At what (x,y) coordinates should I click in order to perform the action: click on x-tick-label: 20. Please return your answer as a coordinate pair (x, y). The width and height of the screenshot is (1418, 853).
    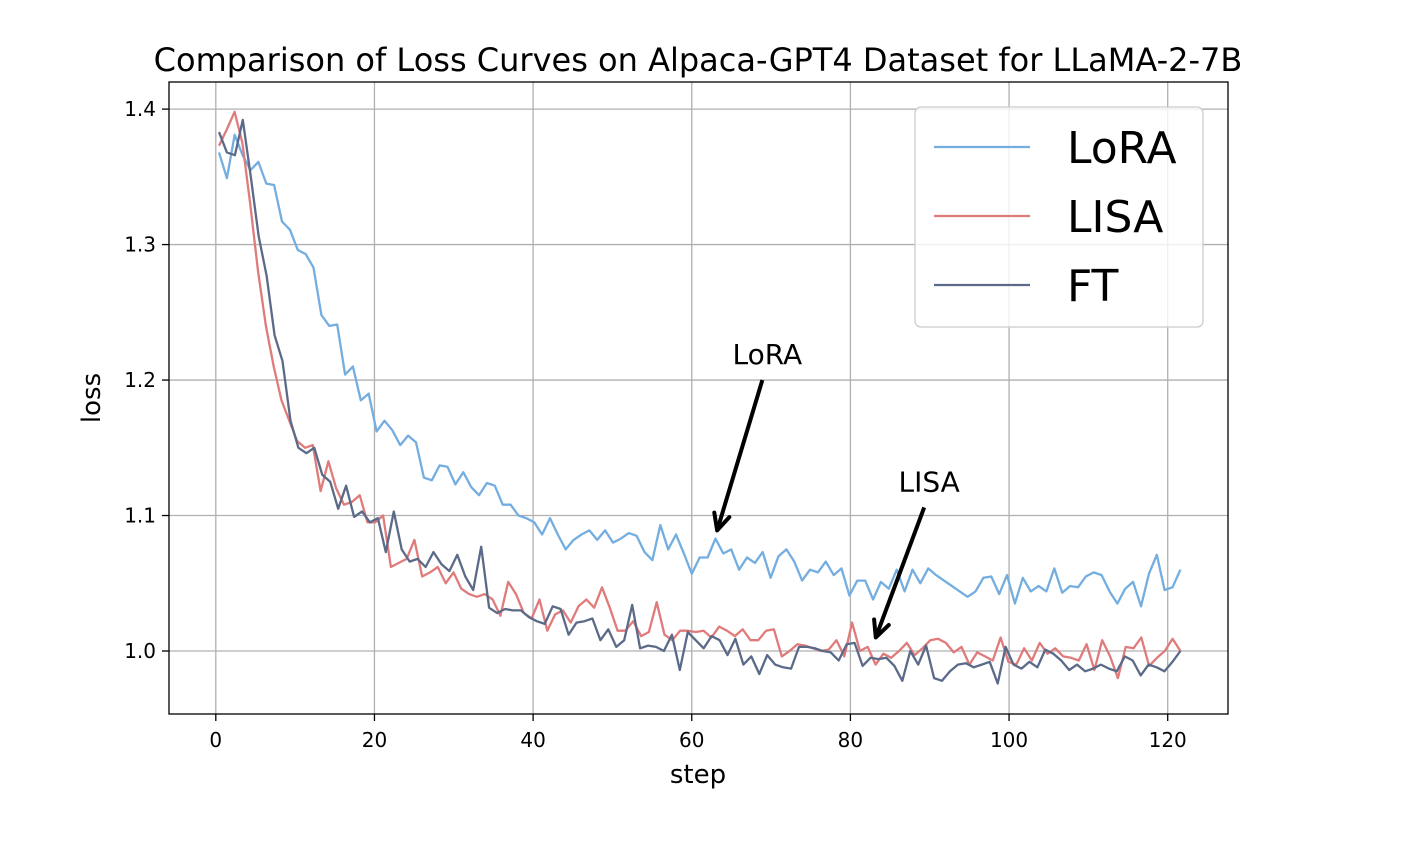
    Looking at the image, I should click on (374, 740).